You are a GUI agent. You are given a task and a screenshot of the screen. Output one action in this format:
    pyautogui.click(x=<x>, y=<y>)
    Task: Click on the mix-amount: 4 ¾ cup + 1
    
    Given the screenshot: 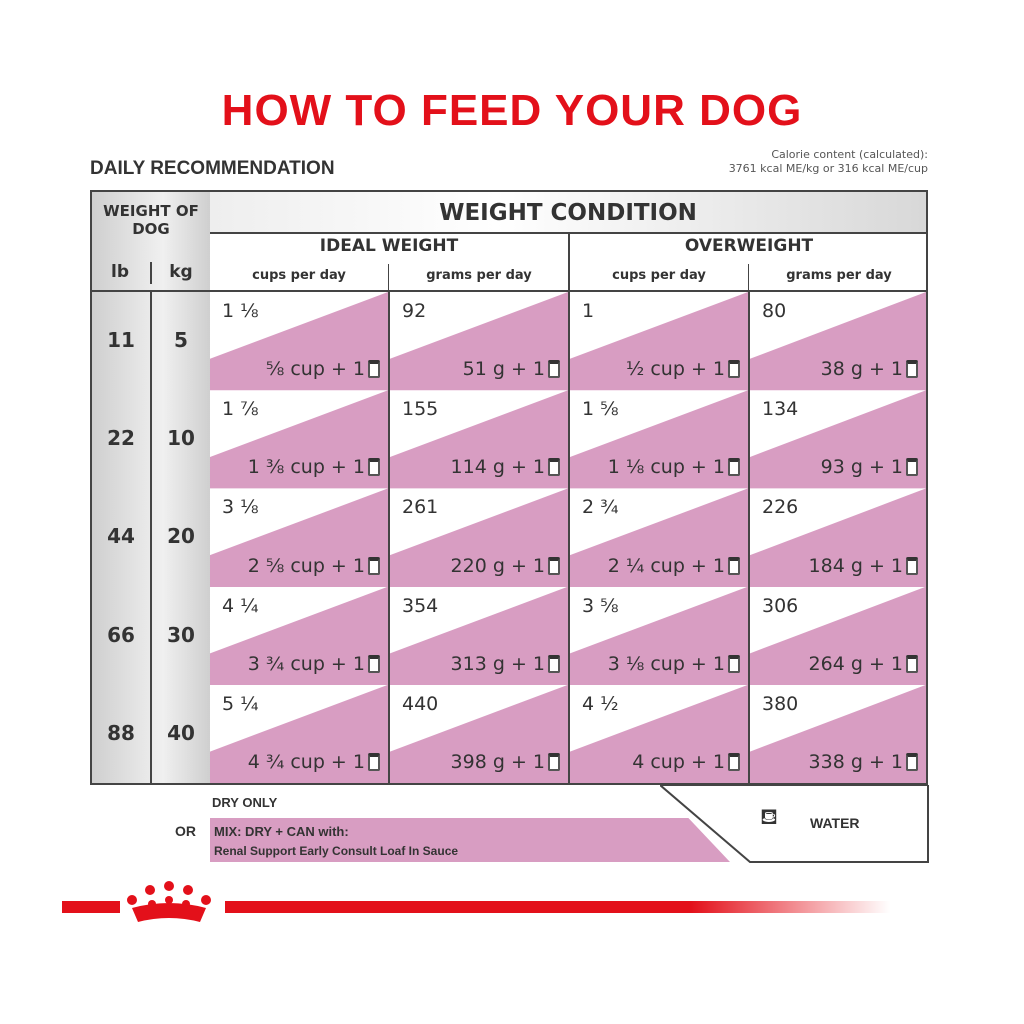 What is the action you would take?
    pyautogui.click(x=314, y=762)
    